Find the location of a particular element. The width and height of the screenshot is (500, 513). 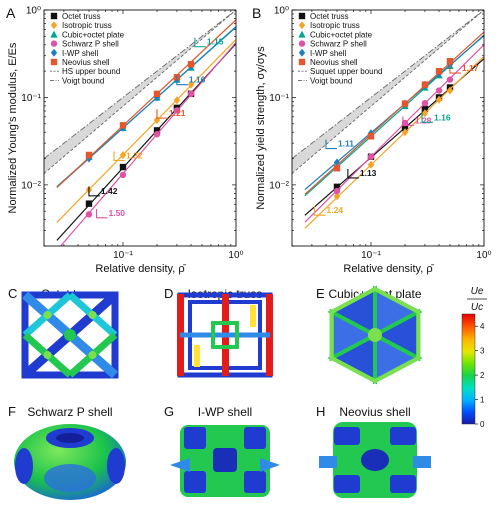

legend-label-1: Octet truss is located at coordinates (329, 16).